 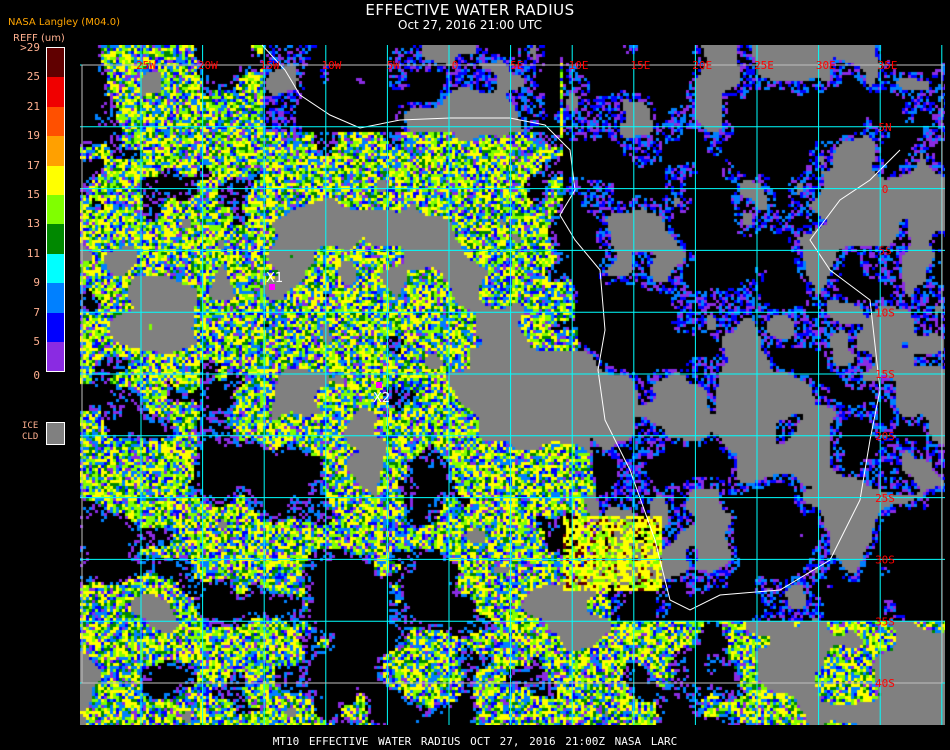 I want to click on longitude-label: 5E, so click(x=516, y=65).